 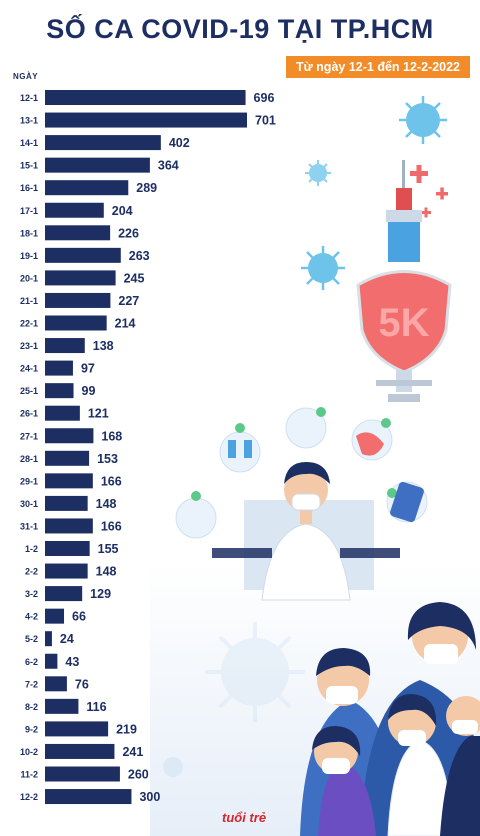 I want to click on data-label: 364, so click(x=168, y=166).